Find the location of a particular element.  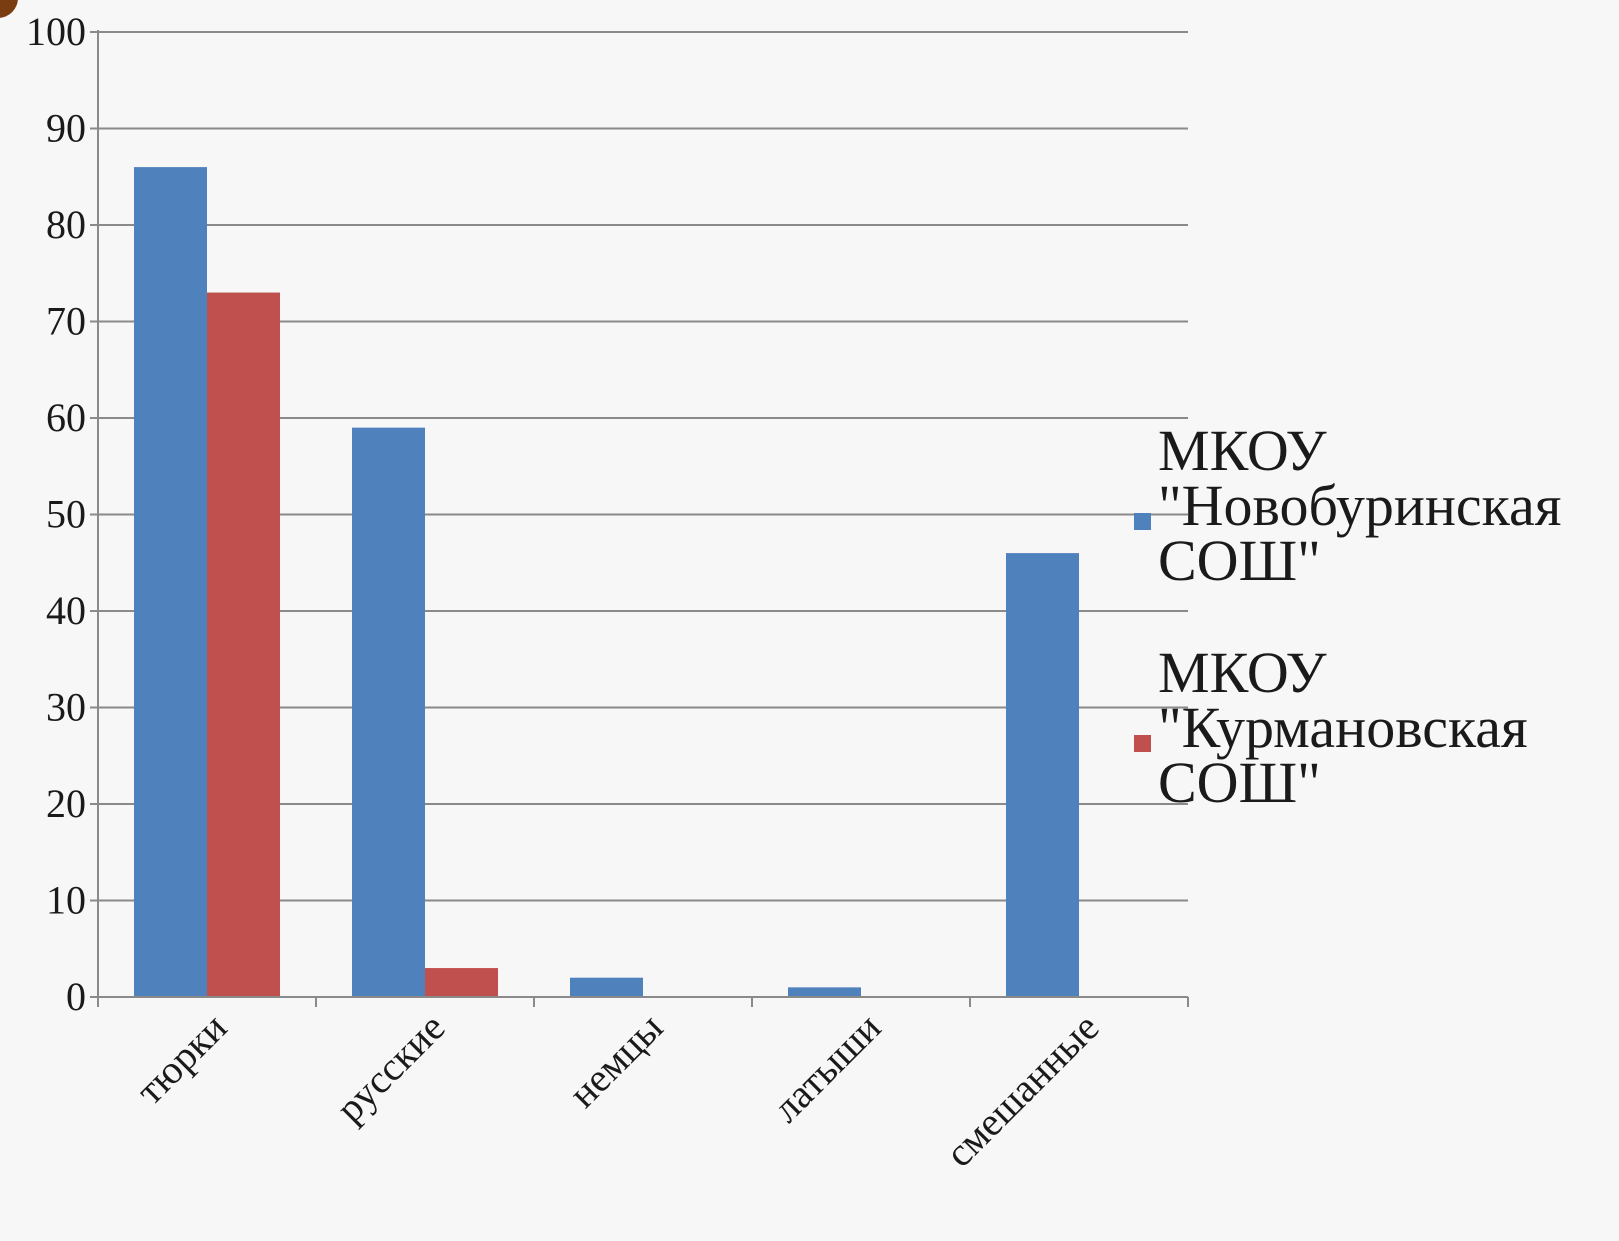

x-tick-label: немцы is located at coordinates (616, 1061).